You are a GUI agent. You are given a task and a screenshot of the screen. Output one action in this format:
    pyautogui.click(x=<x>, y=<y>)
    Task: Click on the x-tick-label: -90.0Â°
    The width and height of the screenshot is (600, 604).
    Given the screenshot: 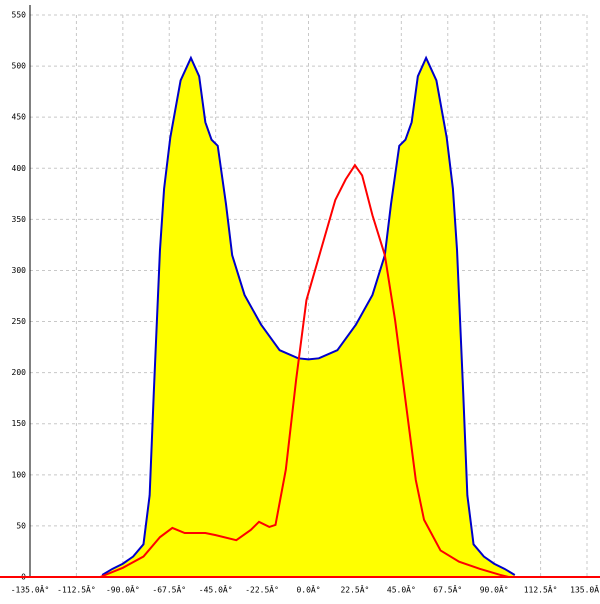 What is the action you would take?
    pyautogui.click(x=123, y=589)
    